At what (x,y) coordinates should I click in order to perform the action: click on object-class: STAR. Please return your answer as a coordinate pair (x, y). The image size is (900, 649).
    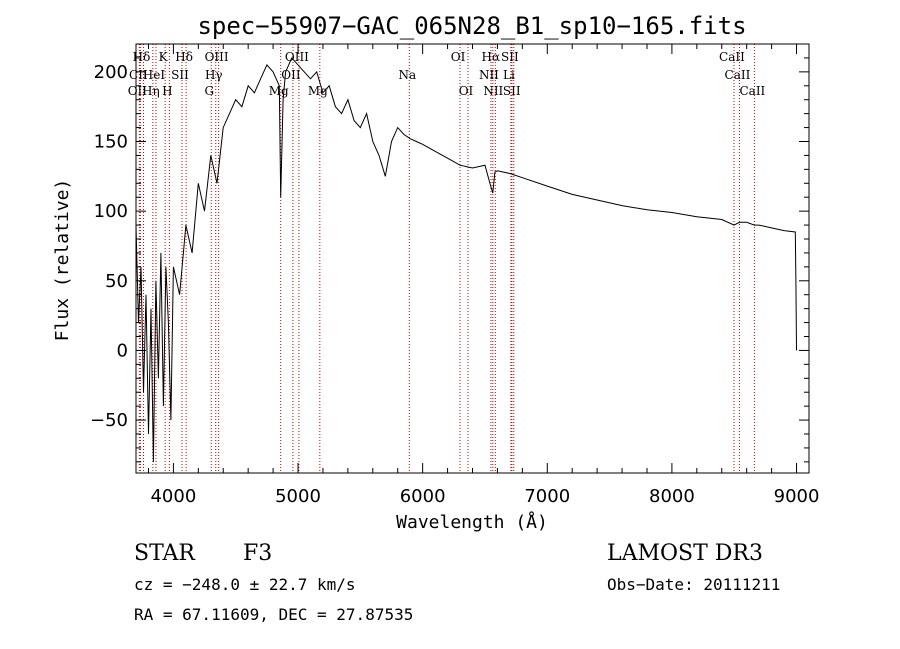
    Looking at the image, I should click on (165, 553).